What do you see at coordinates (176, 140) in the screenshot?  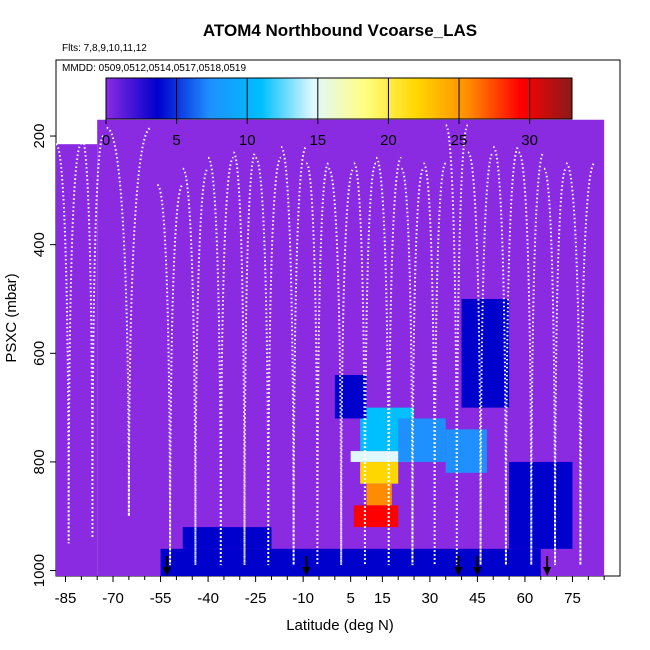 I see `colorbar-tick-label: 5` at bounding box center [176, 140].